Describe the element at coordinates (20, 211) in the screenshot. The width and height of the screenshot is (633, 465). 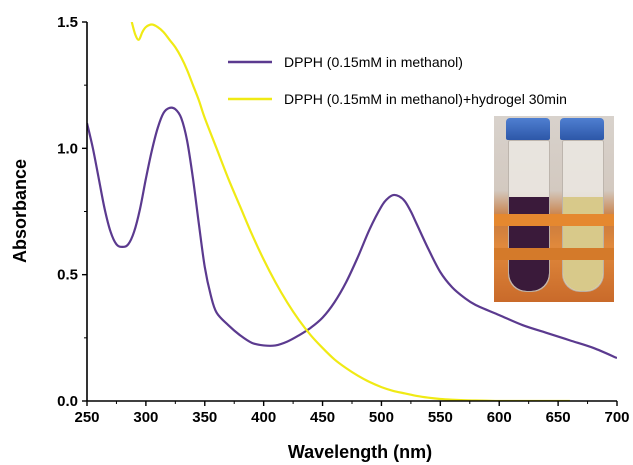
I see `y-axis-title: Absorbance` at that location.